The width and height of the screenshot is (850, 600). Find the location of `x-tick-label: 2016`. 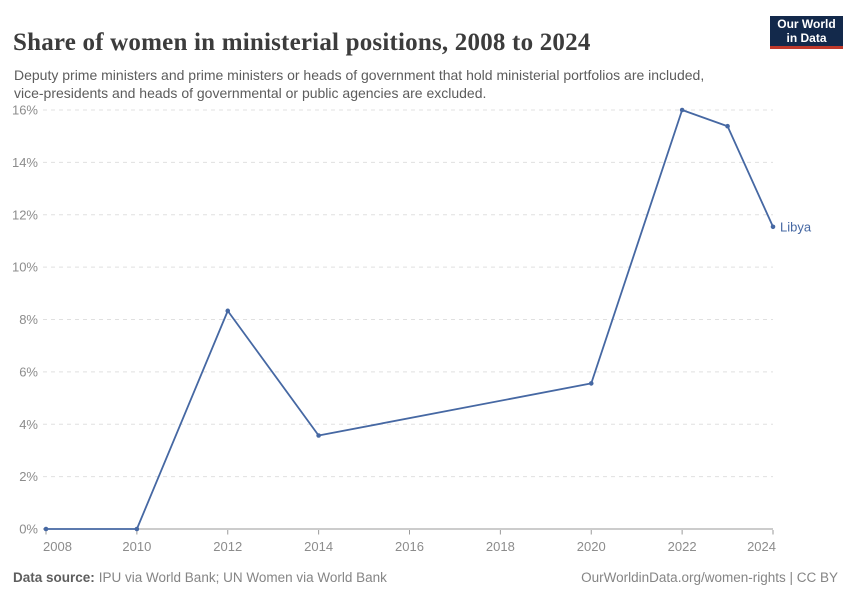

x-tick-label: 2016 is located at coordinates (409, 546).